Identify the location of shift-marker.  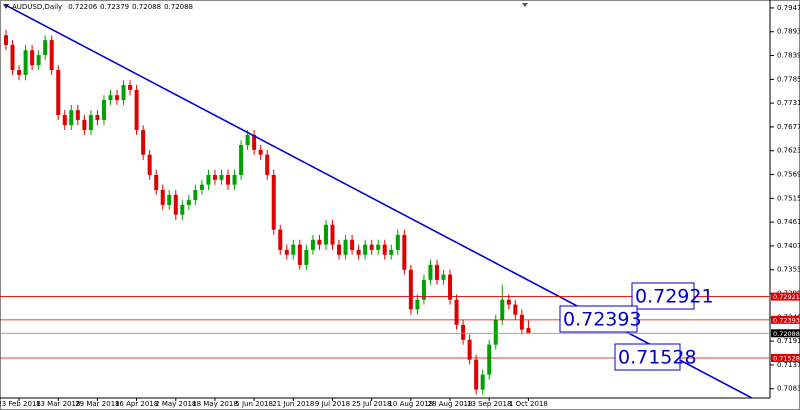
(525, 5).